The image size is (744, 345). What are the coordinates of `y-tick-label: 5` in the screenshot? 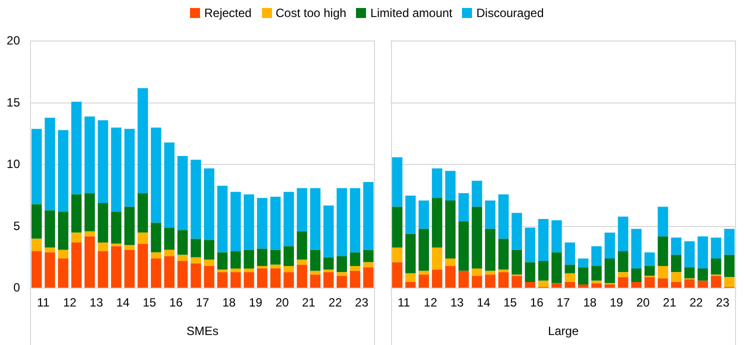 It's located at (16, 225).